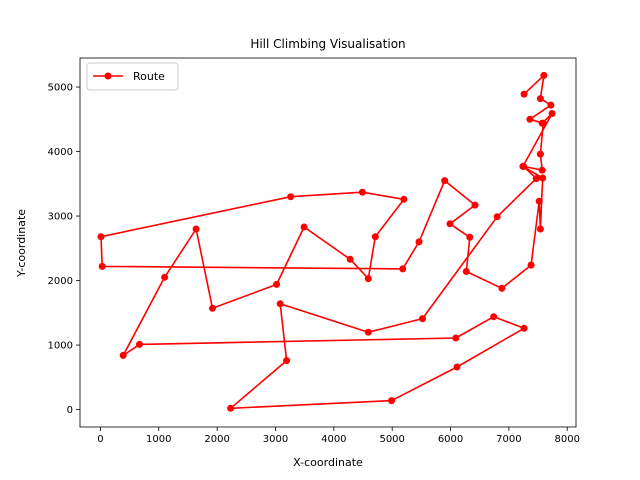 This screenshot has width=640, height=480. What do you see at coordinates (328, 462) in the screenshot?
I see `x-axis-label: X-coordinate` at bounding box center [328, 462].